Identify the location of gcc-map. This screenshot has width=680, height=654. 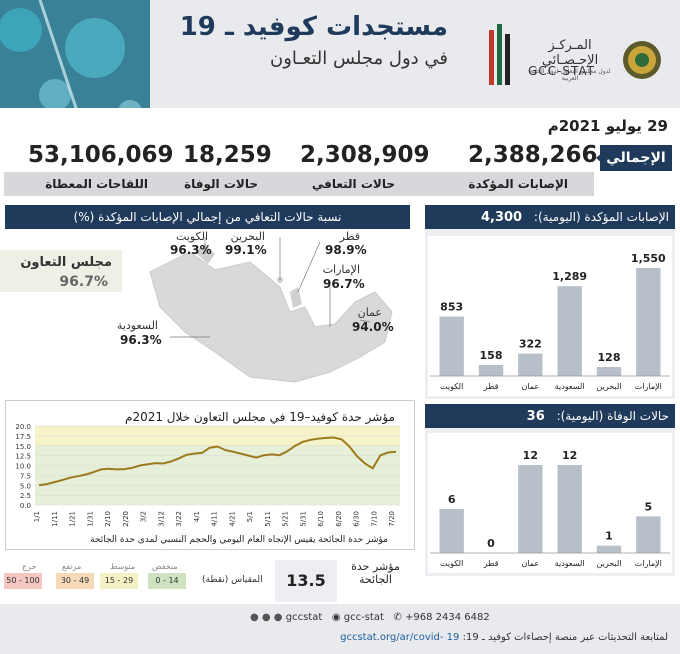
(271, 310).